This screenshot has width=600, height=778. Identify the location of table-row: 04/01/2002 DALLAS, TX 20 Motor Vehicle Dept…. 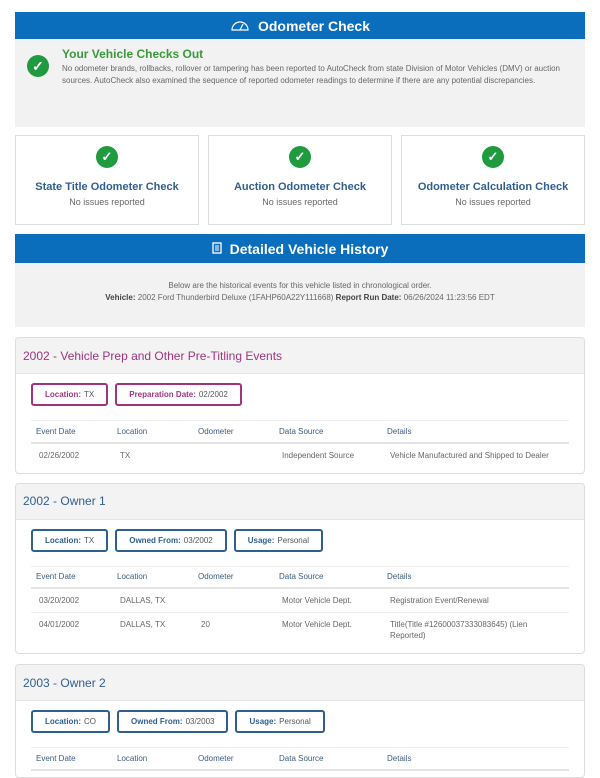
(300, 630).